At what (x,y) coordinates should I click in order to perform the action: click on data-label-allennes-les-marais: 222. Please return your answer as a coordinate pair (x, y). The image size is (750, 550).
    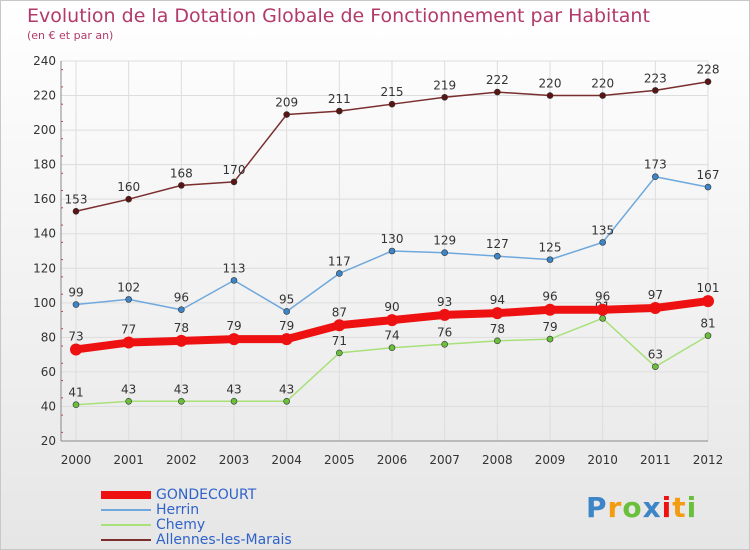
    Looking at the image, I should click on (497, 80).